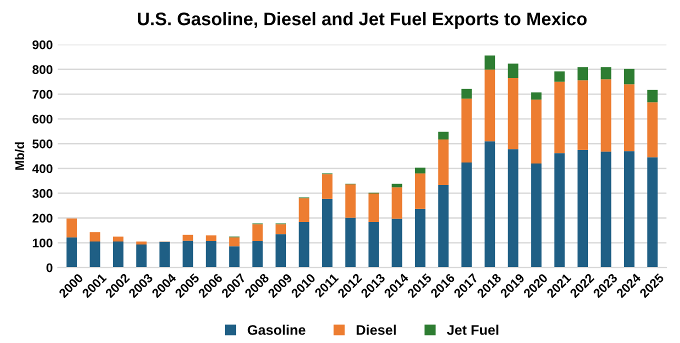 This screenshot has width=680, height=343. What do you see at coordinates (42, 193) in the screenshot?
I see `y-tick-label: 300` at bounding box center [42, 193].